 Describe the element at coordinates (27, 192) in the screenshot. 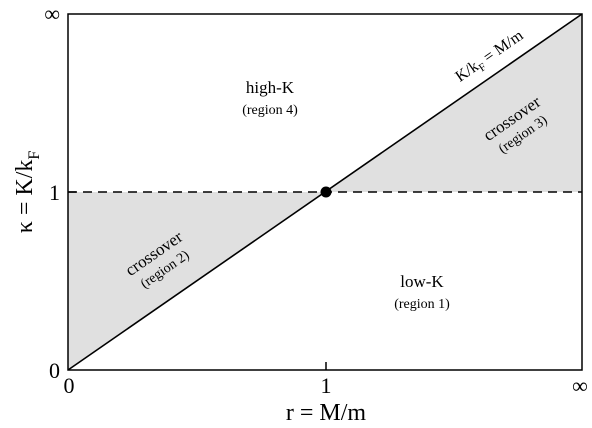

I see `y-axis-label: κ = K/kF` at that location.